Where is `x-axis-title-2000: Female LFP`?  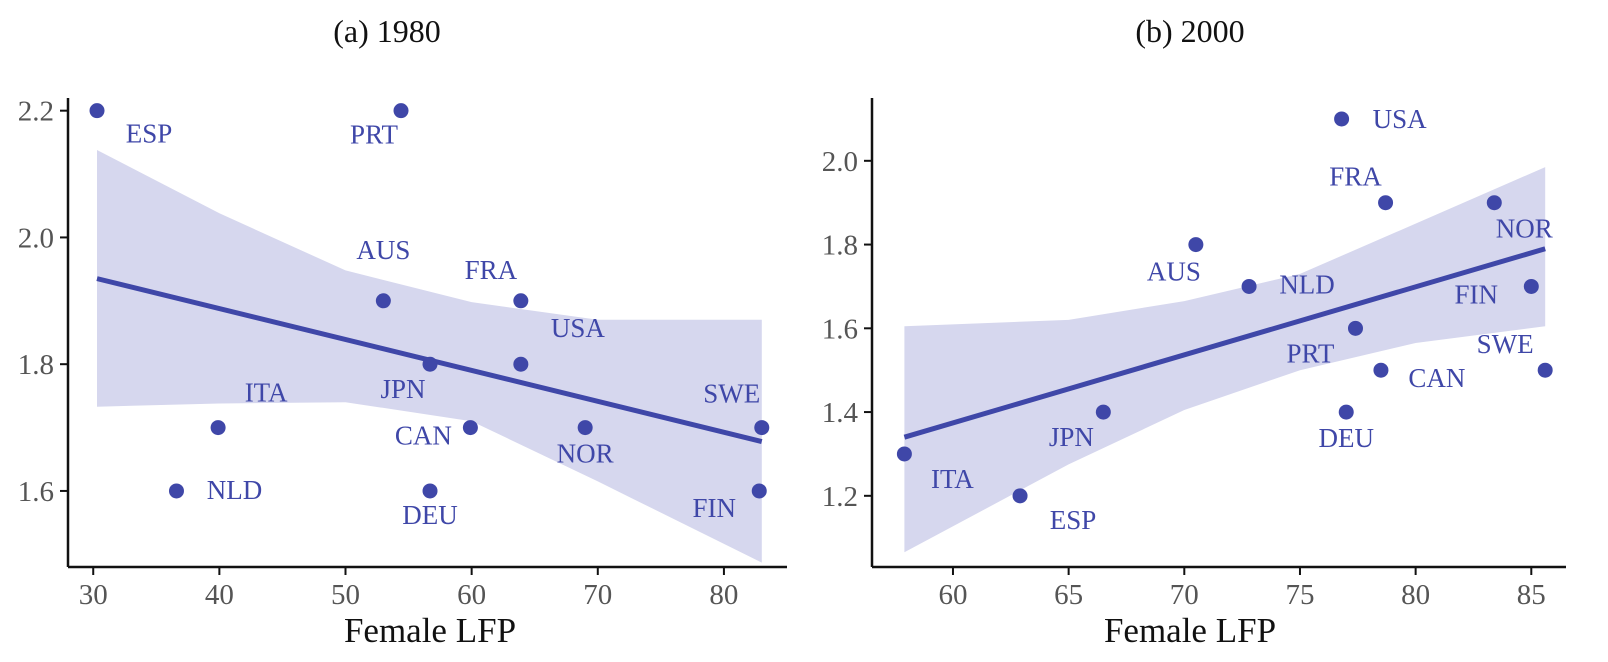 x-axis-title-2000: Female LFP is located at coordinates (1190, 630).